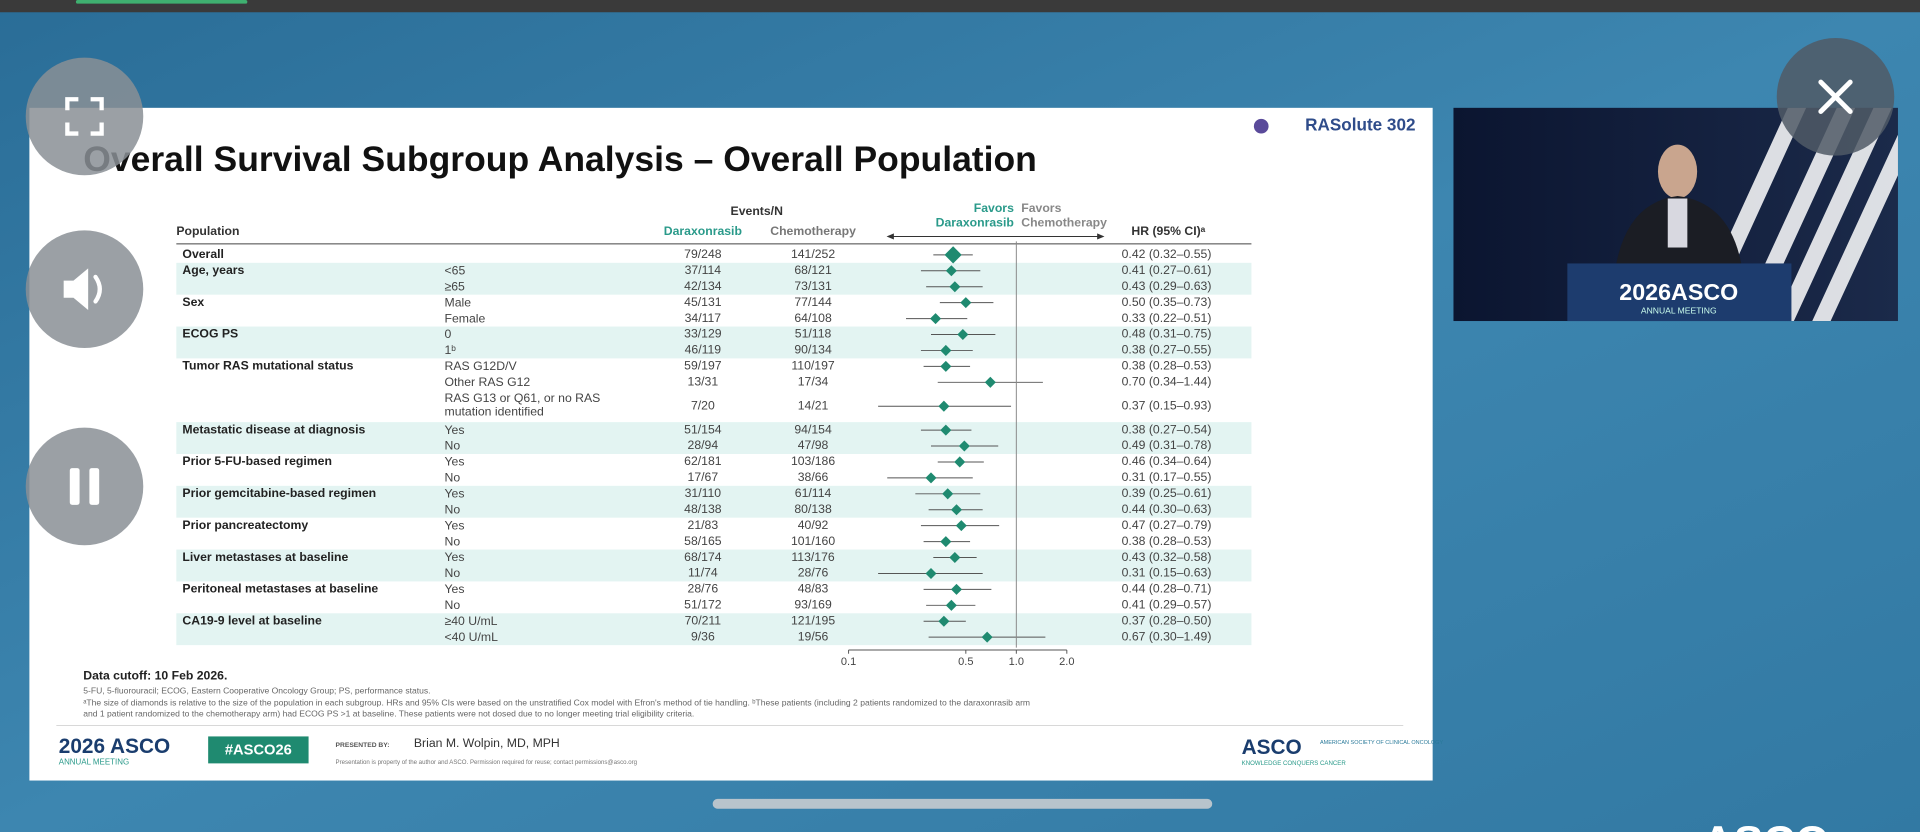 The image size is (1920, 832). What do you see at coordinates (813, 429) in the screenshot?
I see `events-chemotherapy: 94/154` at bounding box center [813, 429].